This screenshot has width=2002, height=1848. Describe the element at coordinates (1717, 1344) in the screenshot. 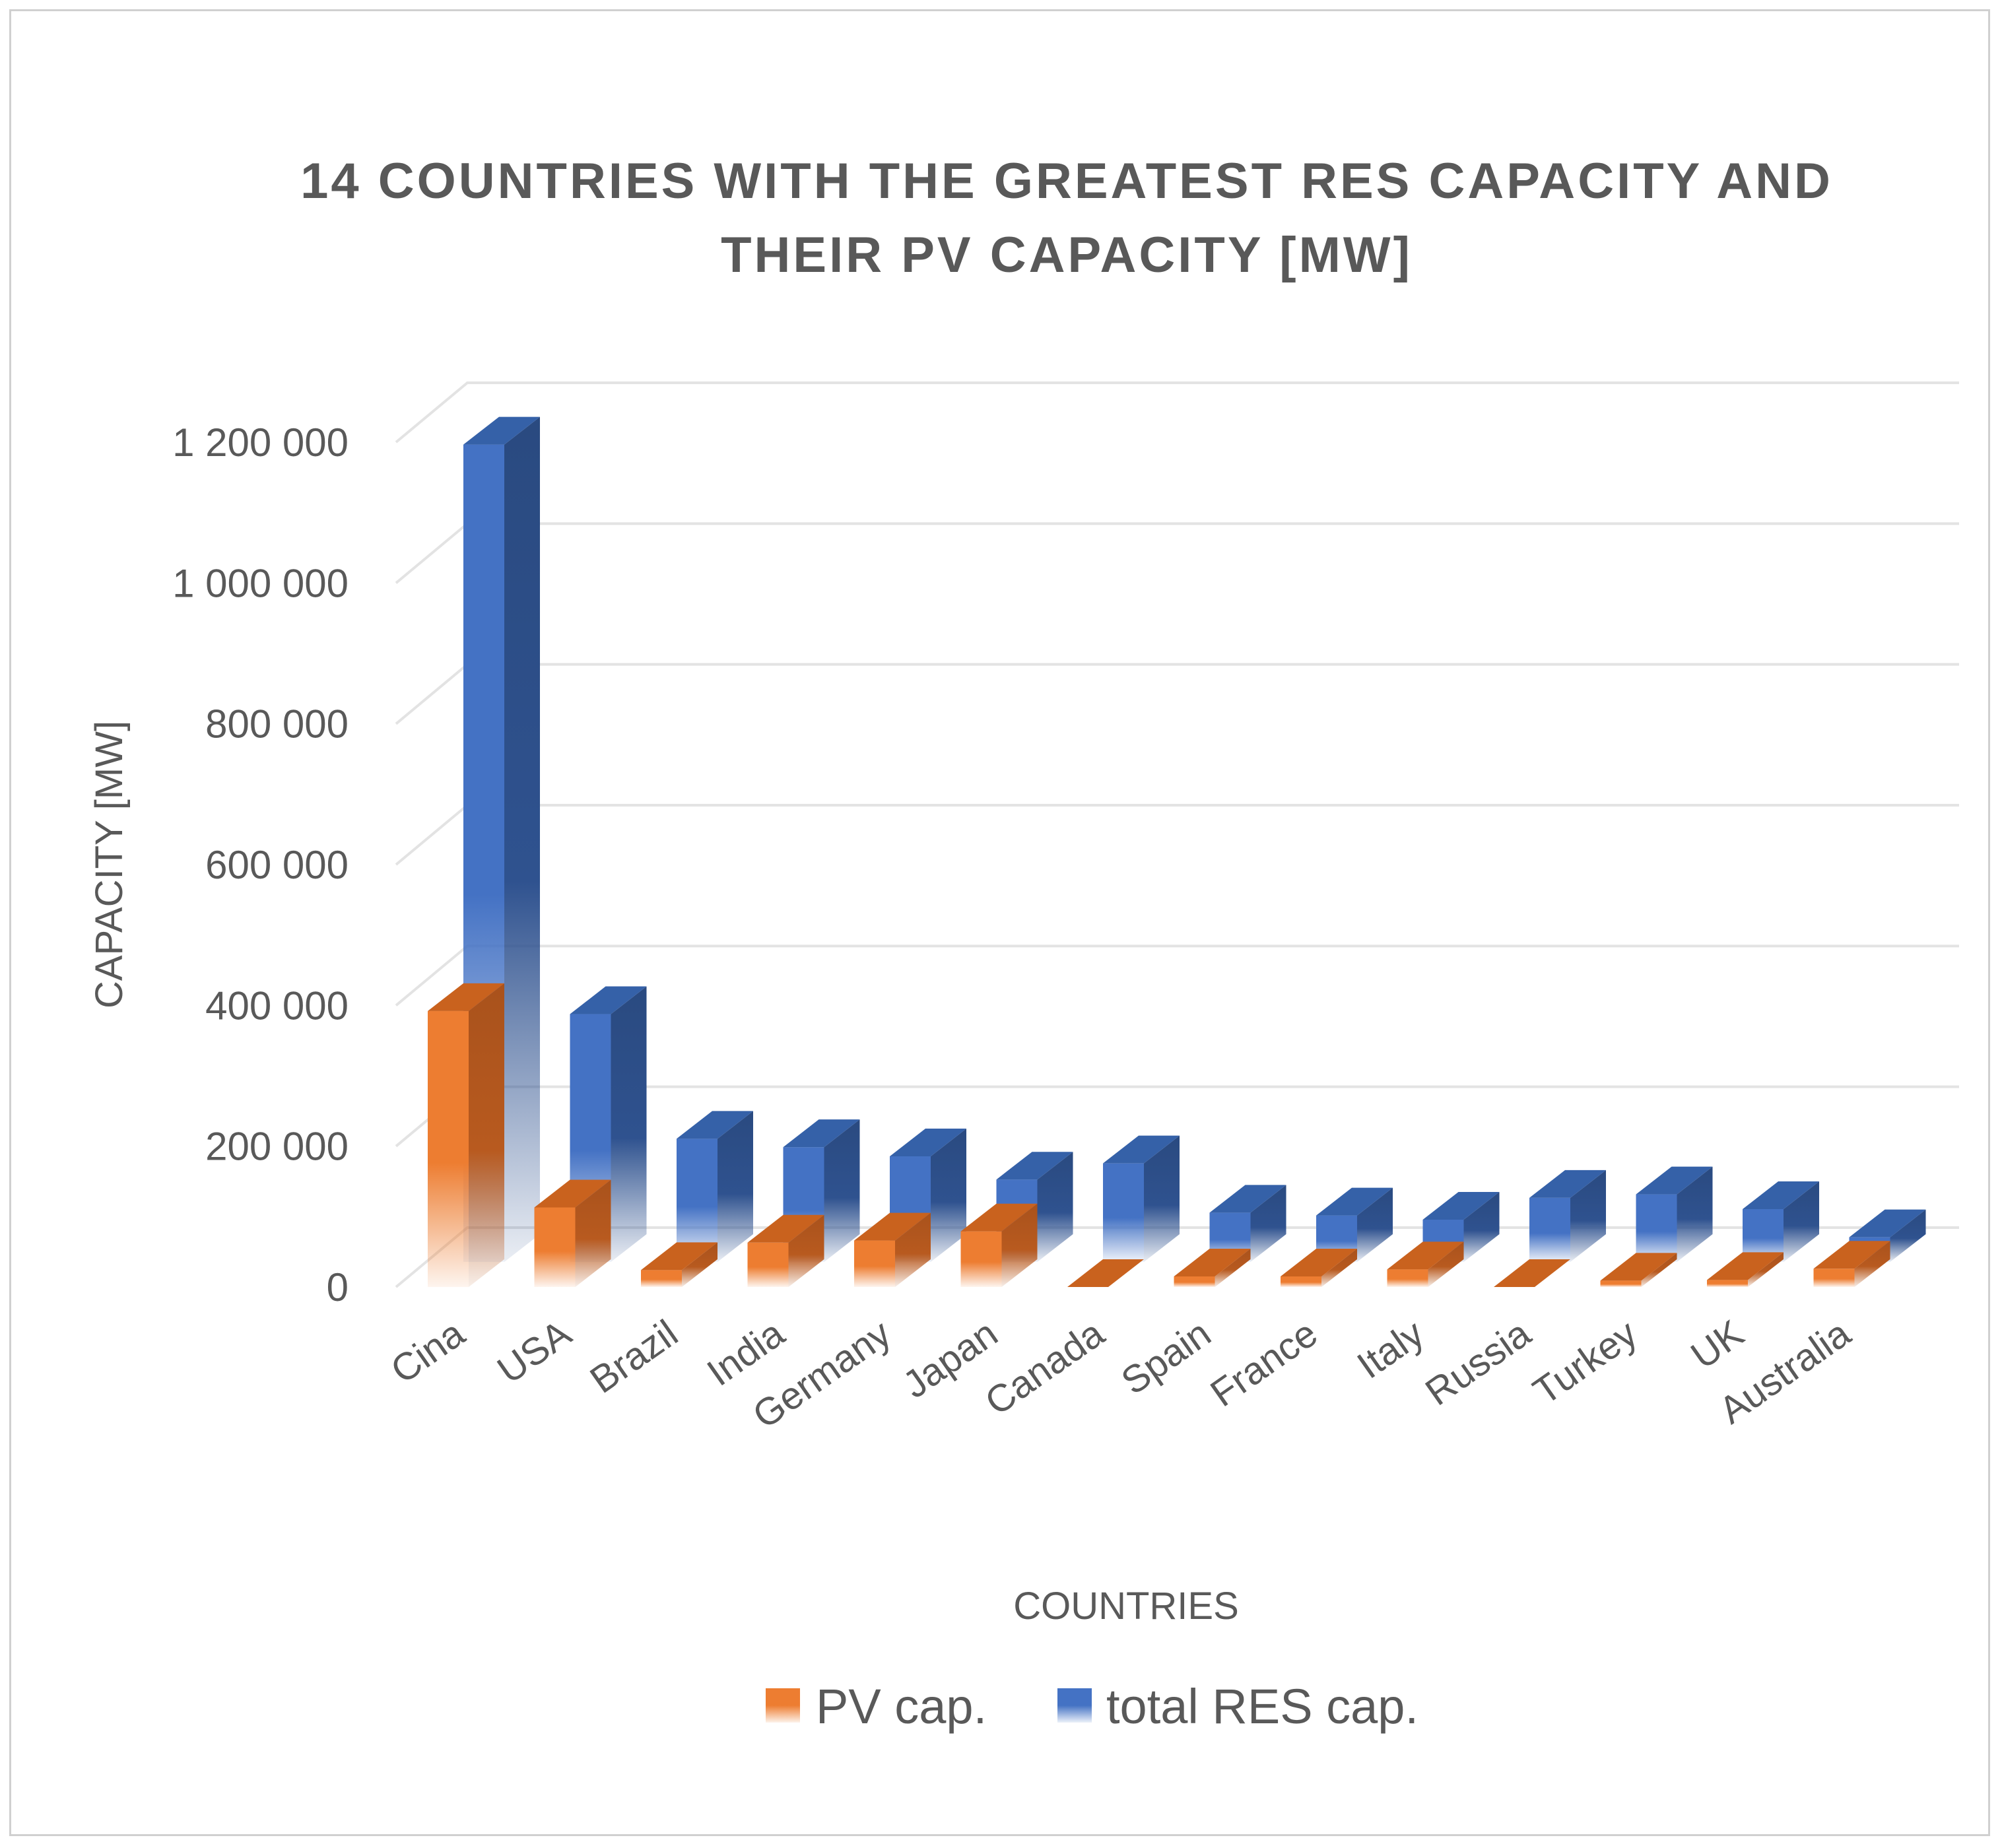

I see `x-tick-label: UK` at that location.